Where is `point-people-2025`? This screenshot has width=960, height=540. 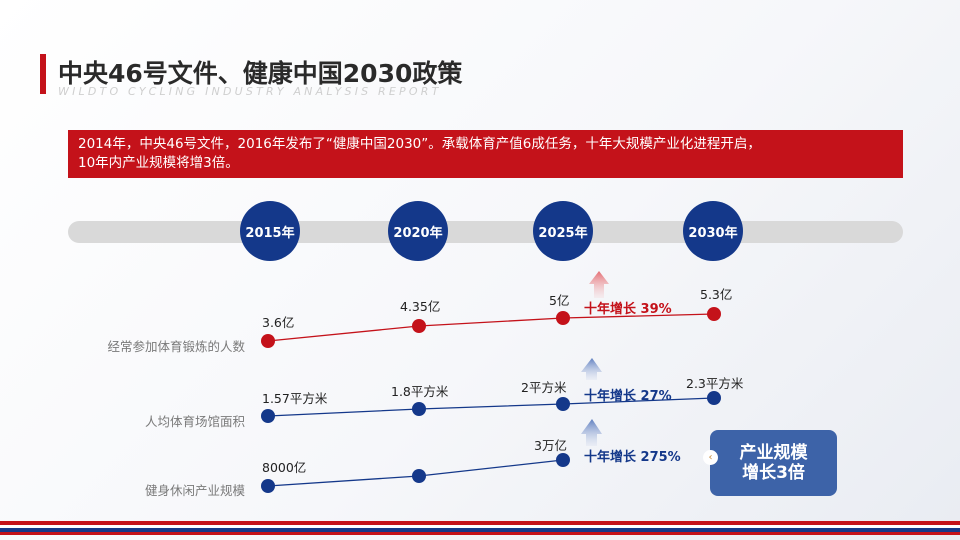
point-people-2025 is located at coordinates (563, 318).